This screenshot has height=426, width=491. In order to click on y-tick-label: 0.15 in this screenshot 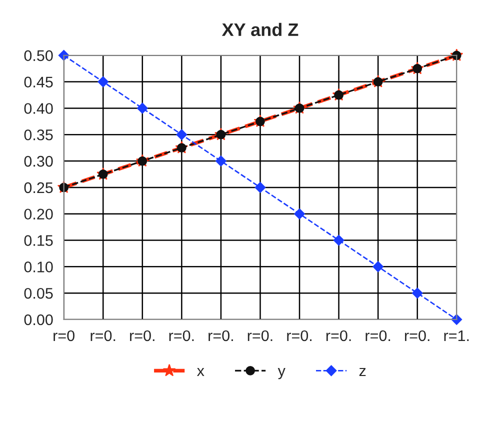, I will do `click(38, 240)`.